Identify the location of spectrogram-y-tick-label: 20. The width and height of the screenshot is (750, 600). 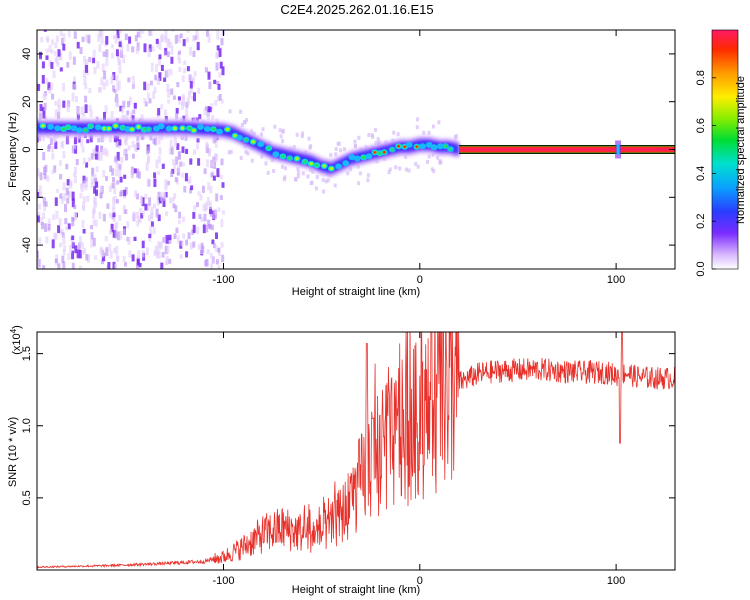
(27, 102).